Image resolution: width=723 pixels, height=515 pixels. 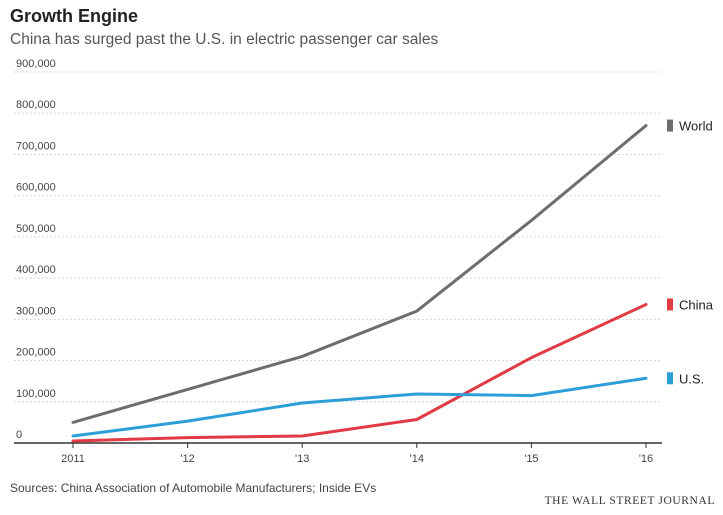 What do you see at coordinates (646, 459) in the screenshot?
I see `x-tick-label: '16` at bounding box center [646, 459].